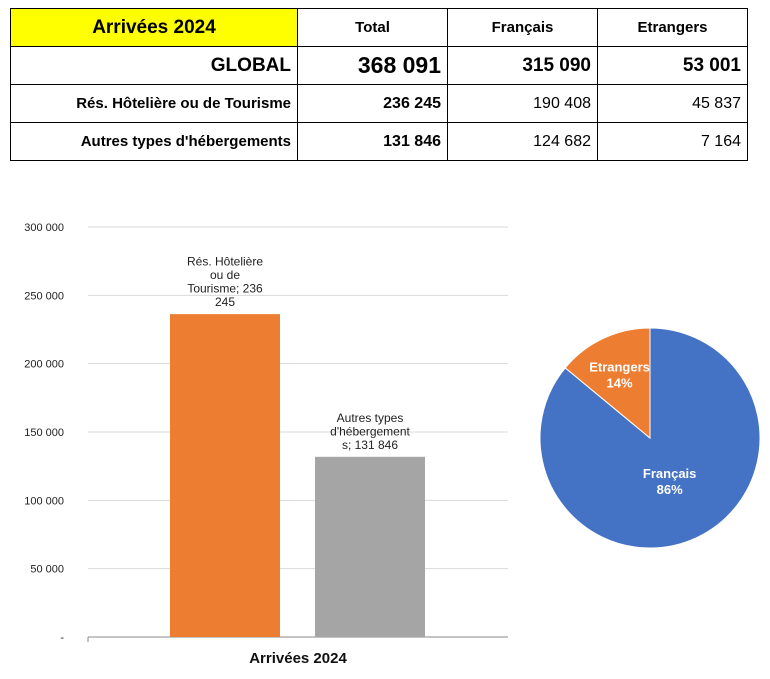 The height and width of the screenshot is (679, 770). I want to click on x-axis-label: Arrivées 2024, so click(298, 658).